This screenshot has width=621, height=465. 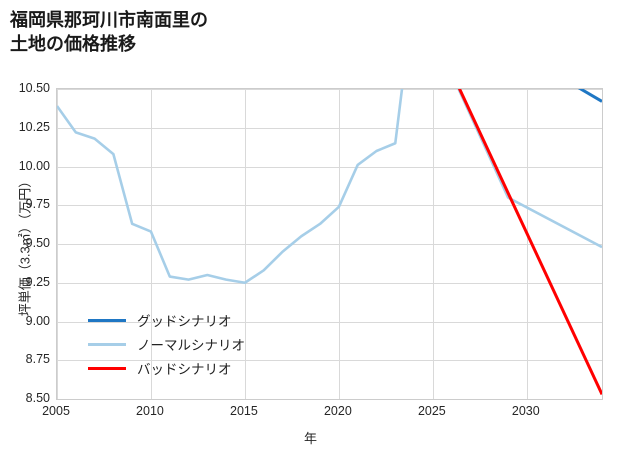 I want to click on chart-title: 福岡県那珂川市南面里の 土地の価格推移, so click(x=109, y=32).